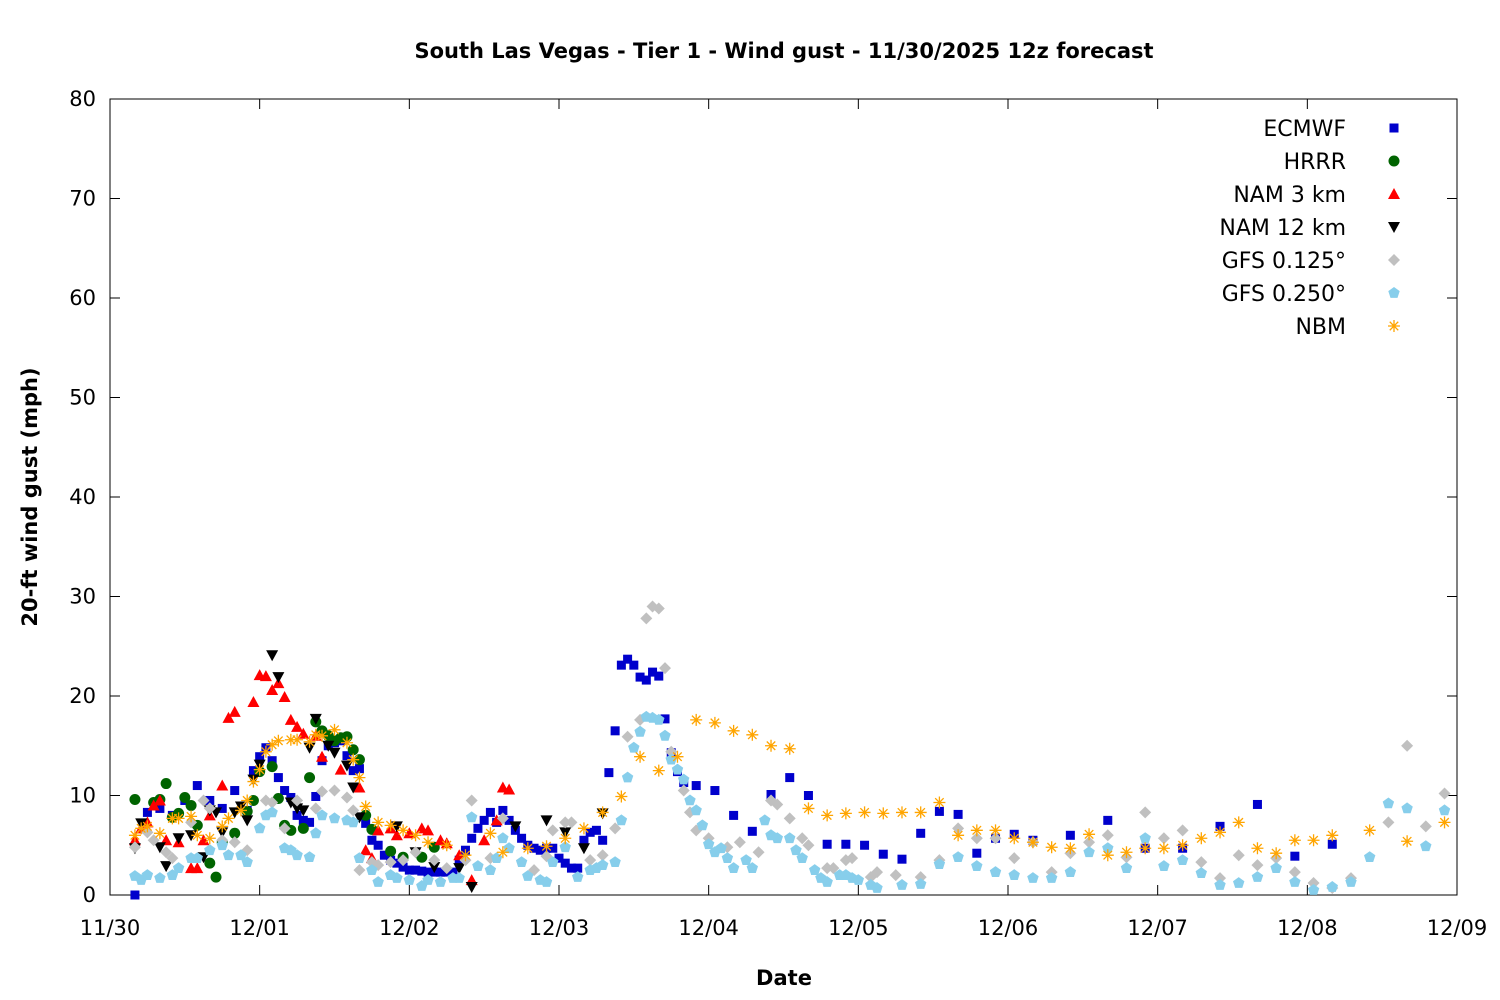 The width and height of the screenshot is (1500, 1000). I want to click on y-tick-label: 0, so click(89, 895).